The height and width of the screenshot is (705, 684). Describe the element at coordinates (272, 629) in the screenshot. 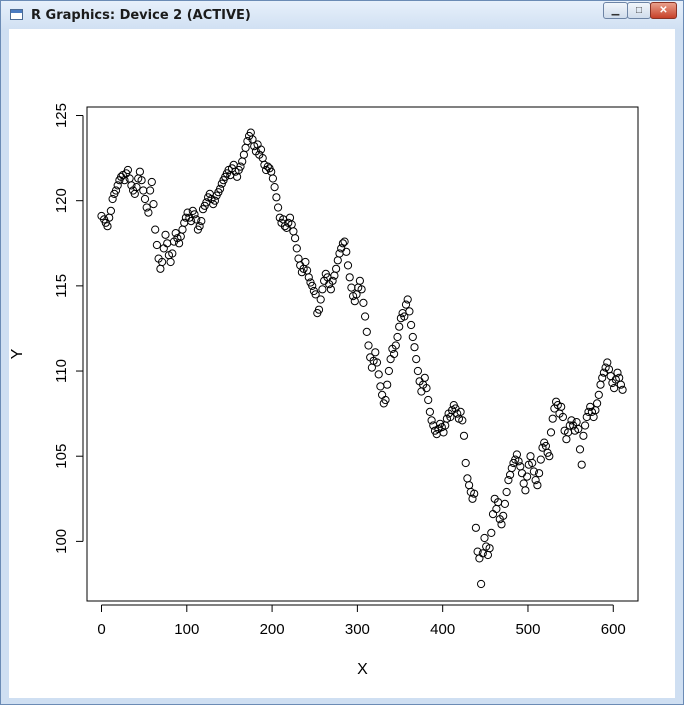

I see `x-tick-label: 200` at that location.